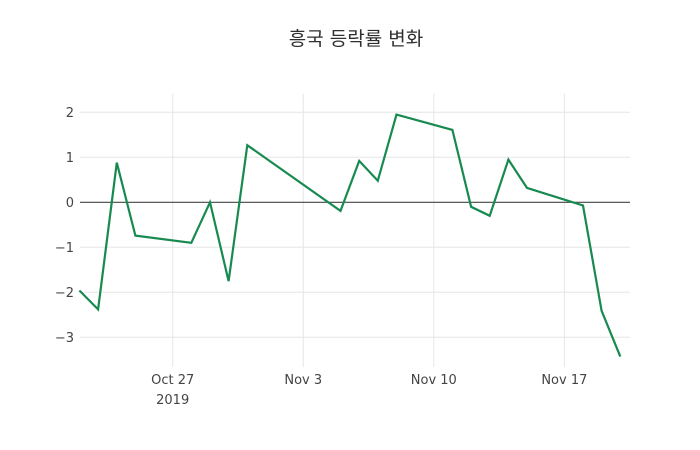 This screenshot has width=700, height=450. I want to click on y-tick-label: 2, so click(70, 113).